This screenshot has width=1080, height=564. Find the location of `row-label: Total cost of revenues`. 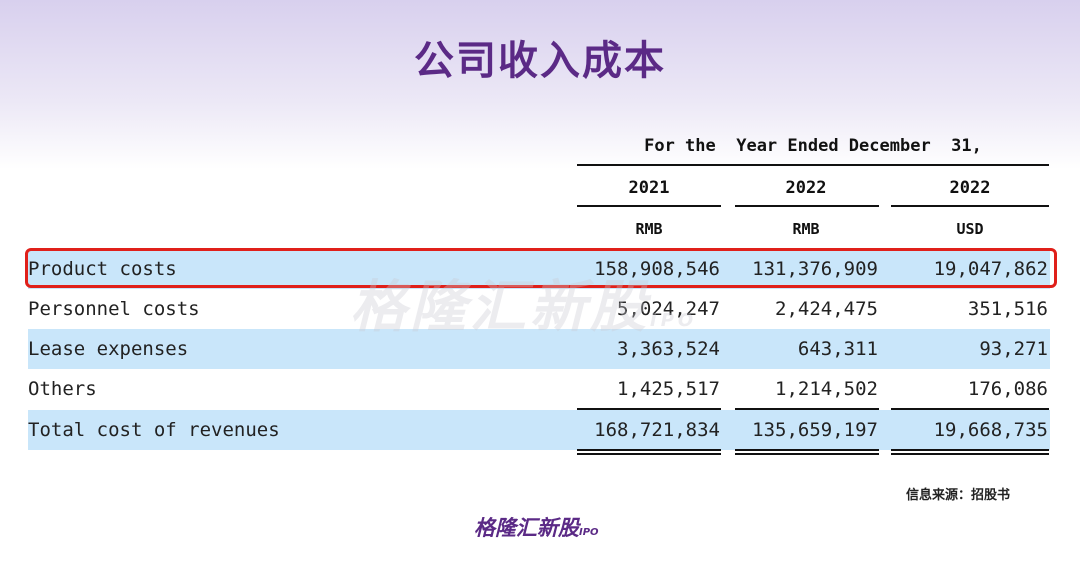

row-label: Total cost of revenues is located at coordinates (154, 430).